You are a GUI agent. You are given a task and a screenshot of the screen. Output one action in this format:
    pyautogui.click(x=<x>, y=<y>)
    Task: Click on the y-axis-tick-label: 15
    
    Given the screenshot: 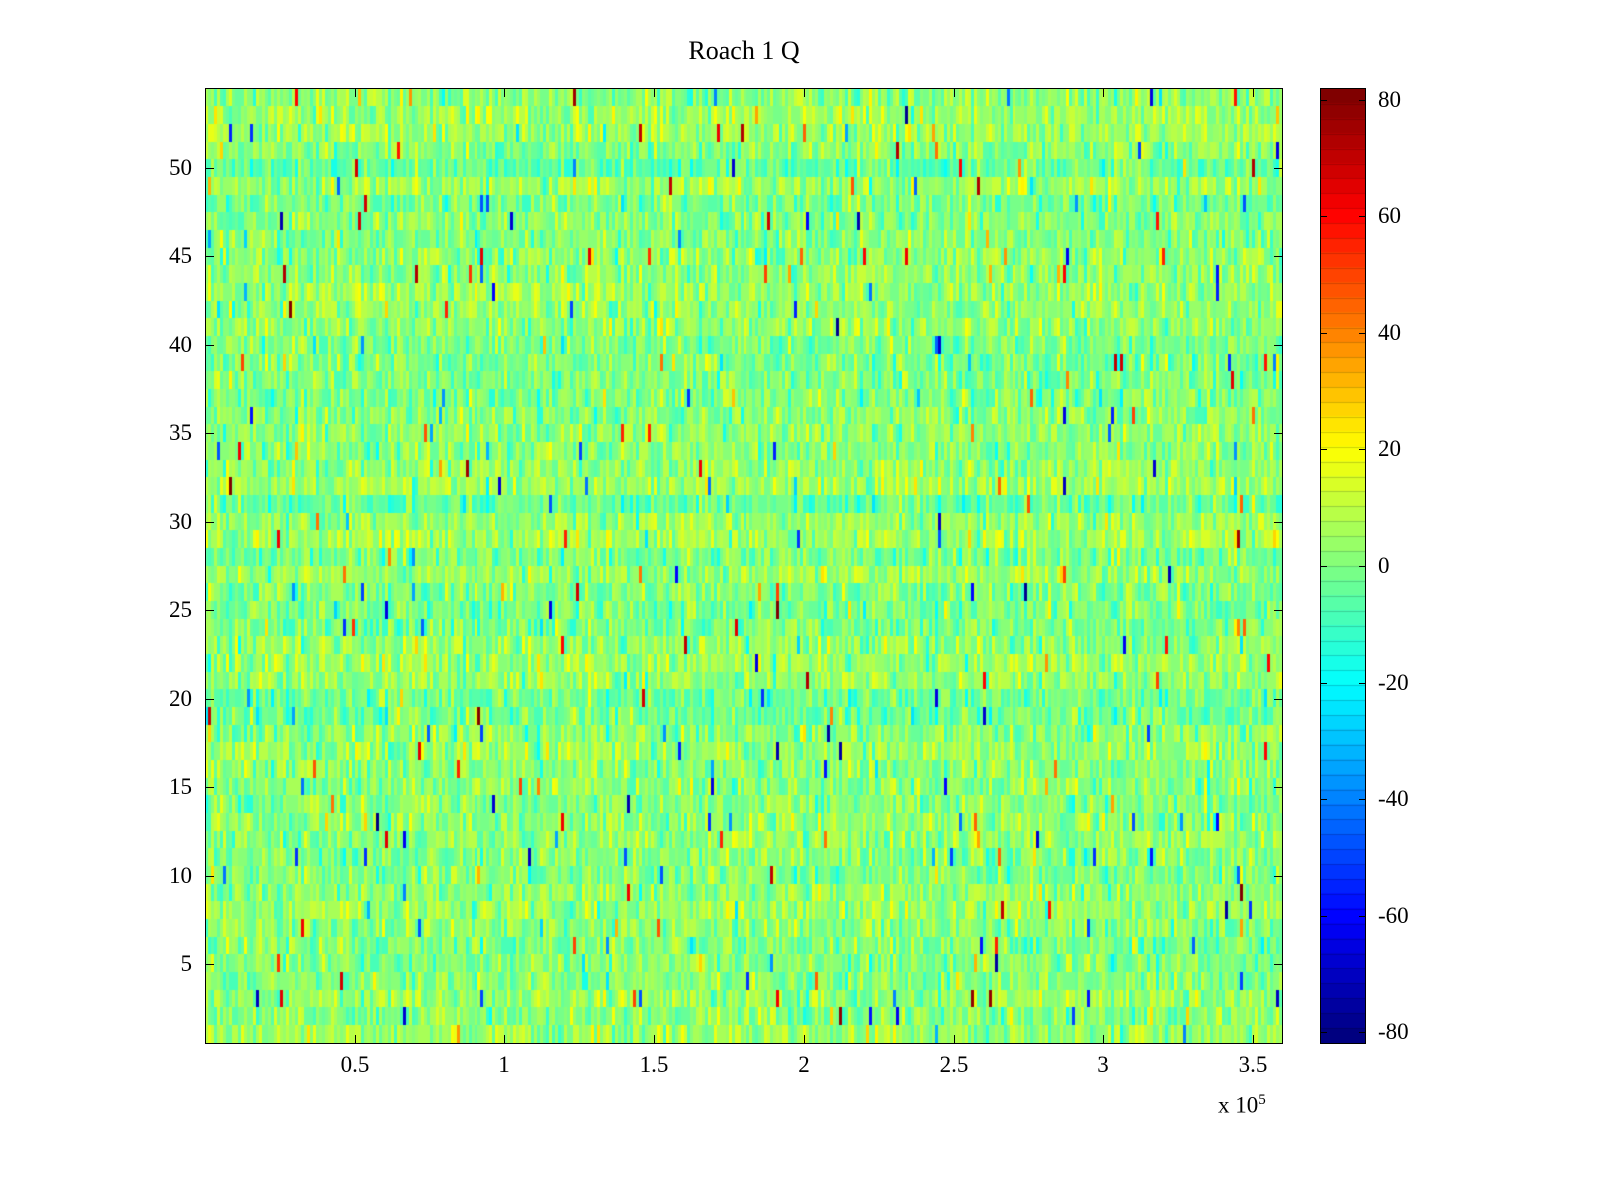 What is the action you would take?
    pyautogui.click(x=180, y=786)
    